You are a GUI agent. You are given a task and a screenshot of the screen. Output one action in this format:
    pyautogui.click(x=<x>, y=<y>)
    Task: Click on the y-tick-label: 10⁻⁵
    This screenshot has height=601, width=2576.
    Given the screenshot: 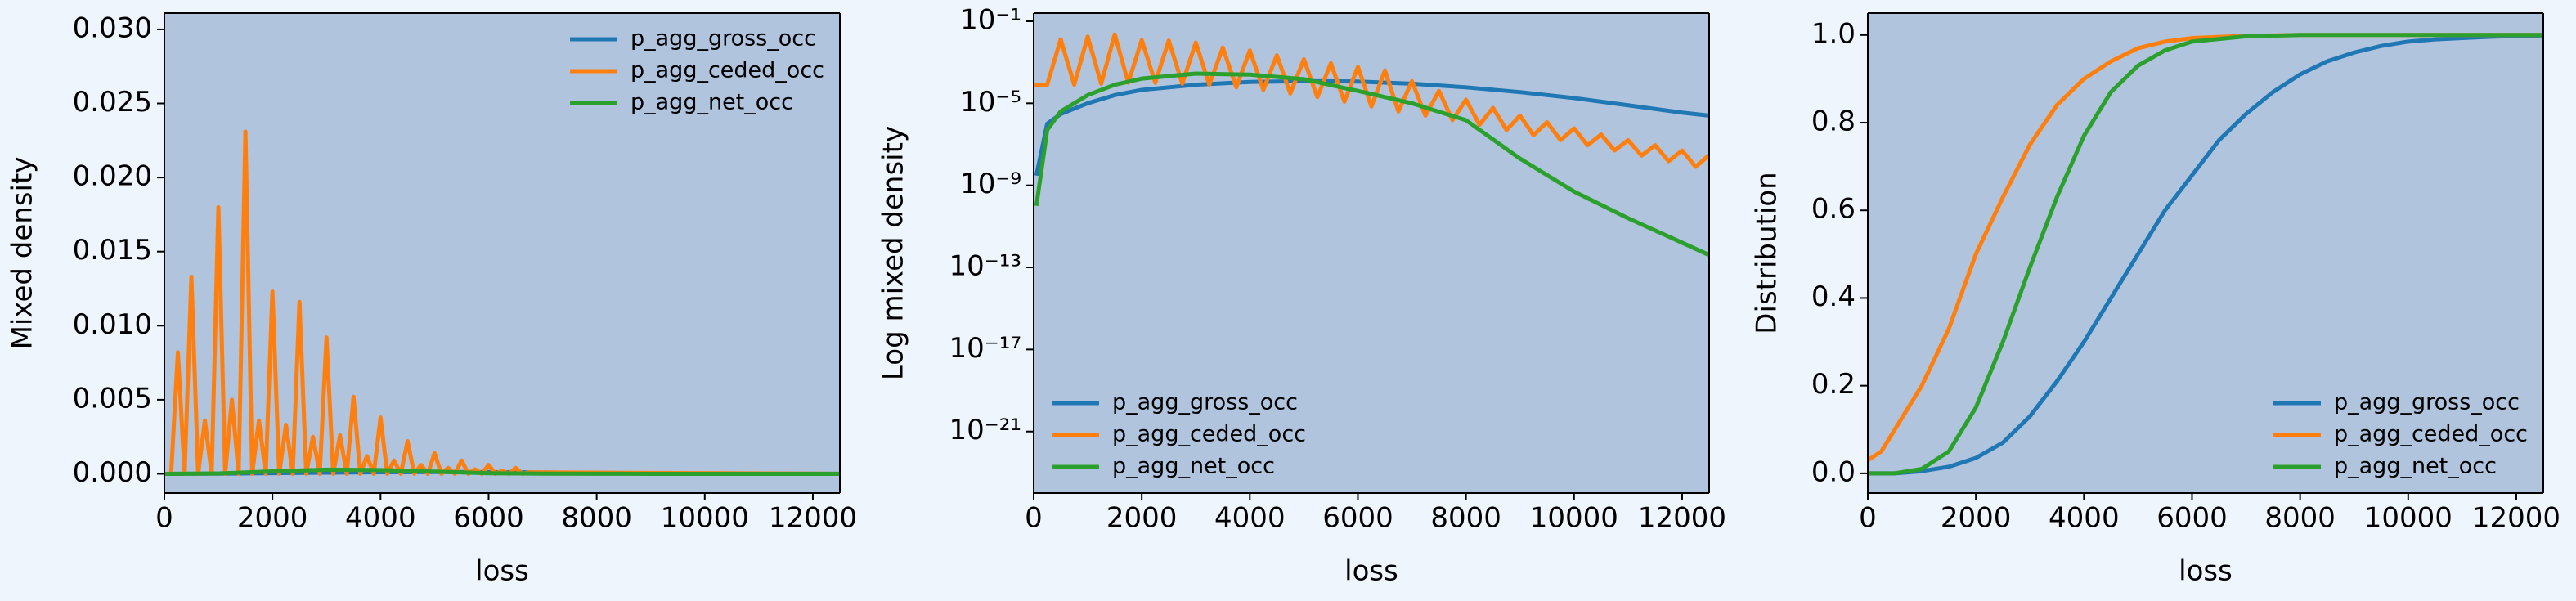 What is the action you would take?
    pyautogui.click(x=990, y=102)
    